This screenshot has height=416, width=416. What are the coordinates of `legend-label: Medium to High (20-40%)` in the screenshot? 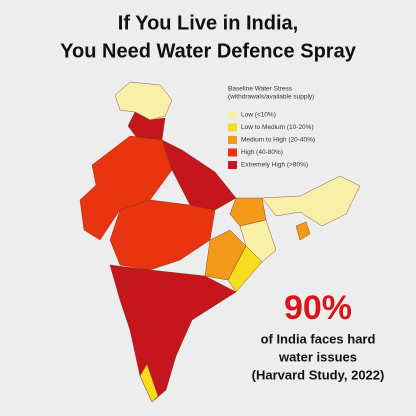 It's located at (278, 140).